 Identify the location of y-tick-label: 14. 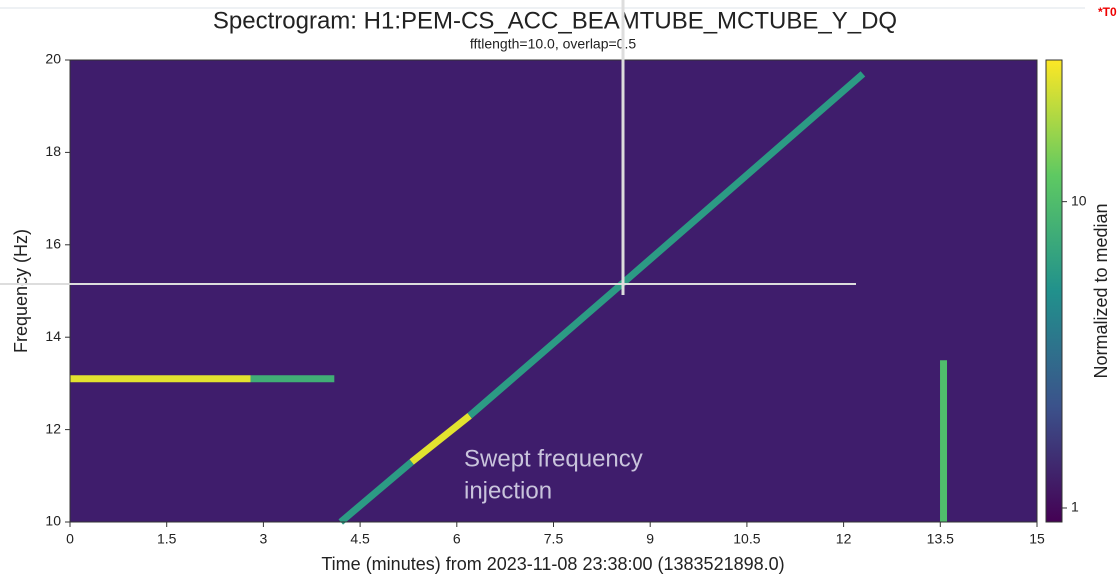
(53, 336).